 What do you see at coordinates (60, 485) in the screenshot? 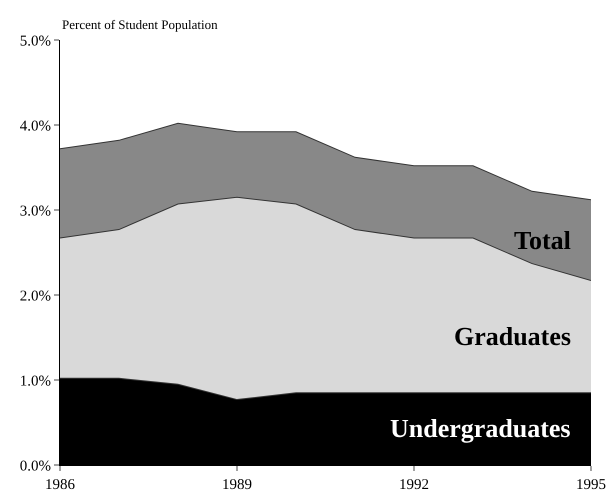
I see `x-tick-label: 1986` at bounding box center [60, 485].